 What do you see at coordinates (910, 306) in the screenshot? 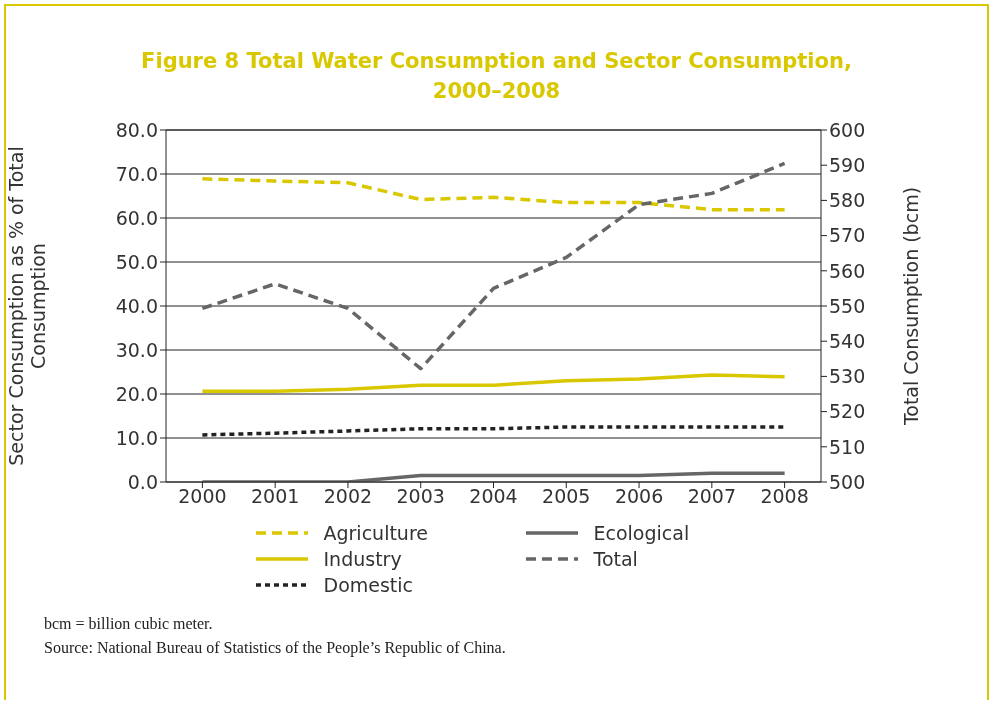
I see `y2-axis-title: Total Consumption (bcm)` at bounding box center [910, 306].